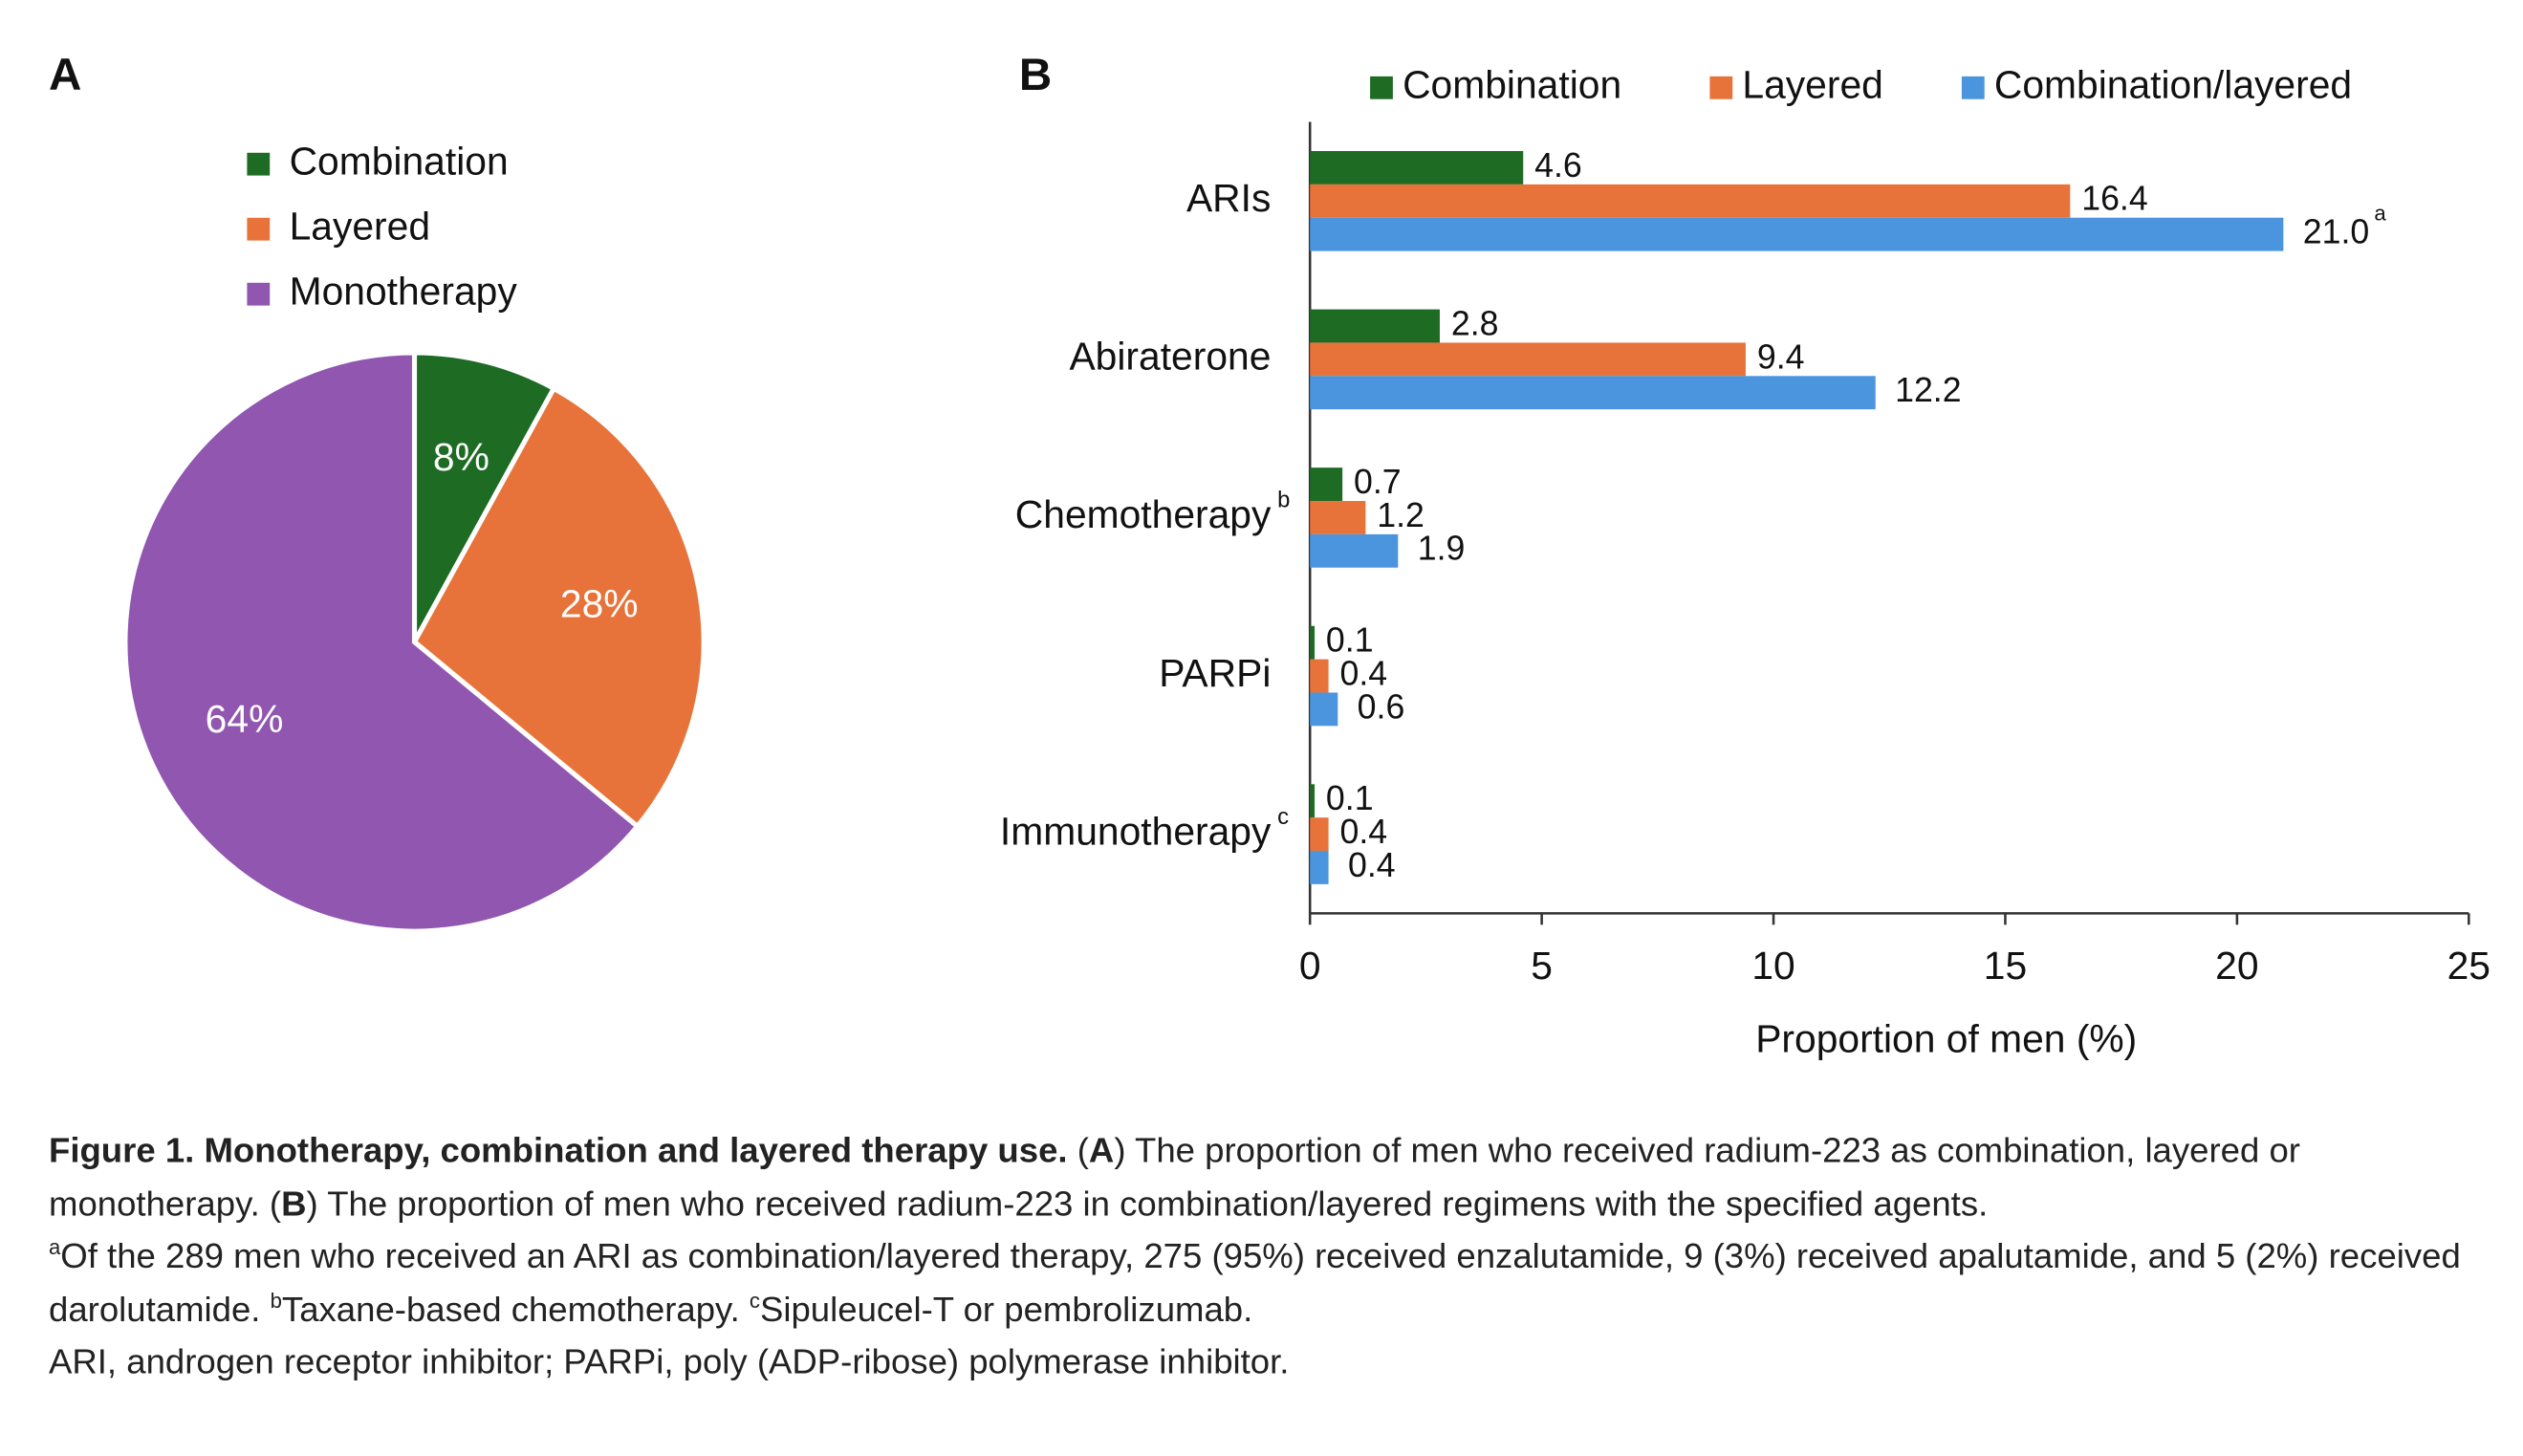 This screenshot has height=1456, width=2523. Describe the element at coordinates (1215, 673) in the screenshot. I see `y-tick-label: PARPi` at that location.